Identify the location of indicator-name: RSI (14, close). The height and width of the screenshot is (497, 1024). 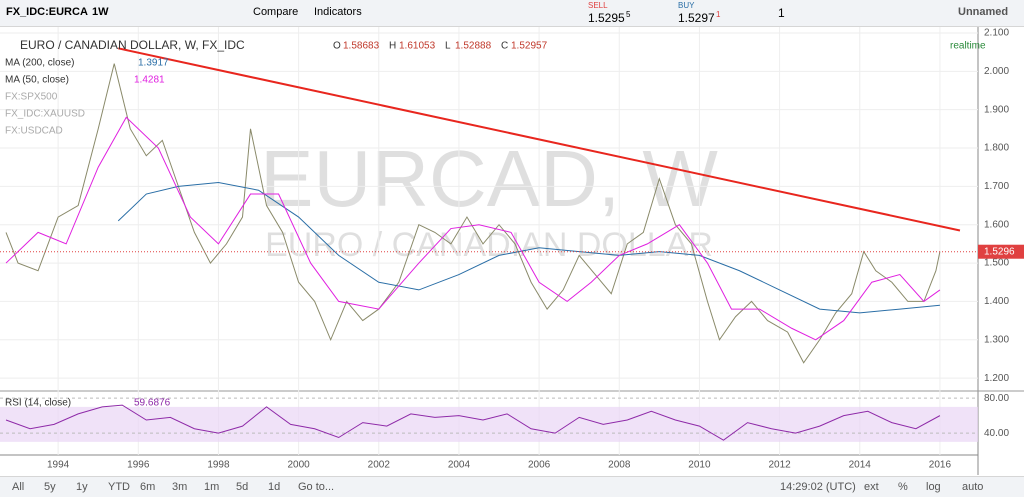
(38, 403).